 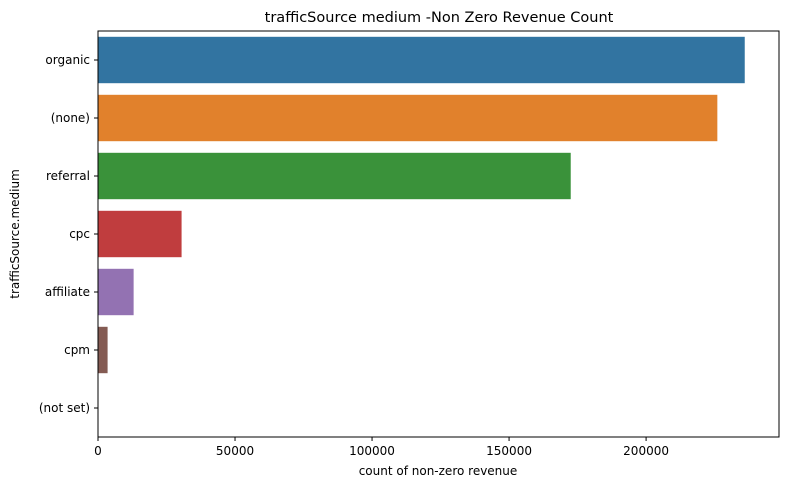 What do you see at coordinates (98, 451) in the screenshot?
I see `x-tick-label: 0` at bounding box center [98, 451].